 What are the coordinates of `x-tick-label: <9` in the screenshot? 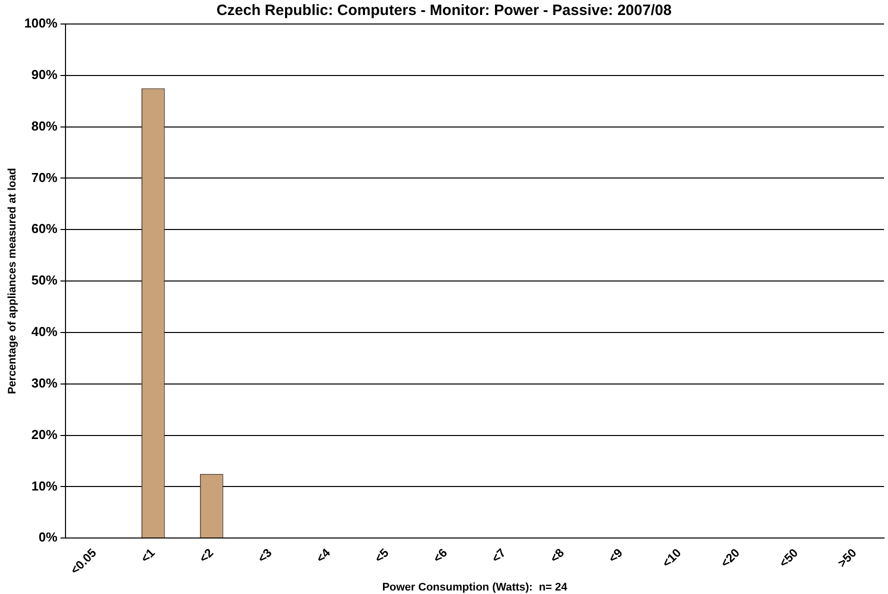 It's located at (616, 556).